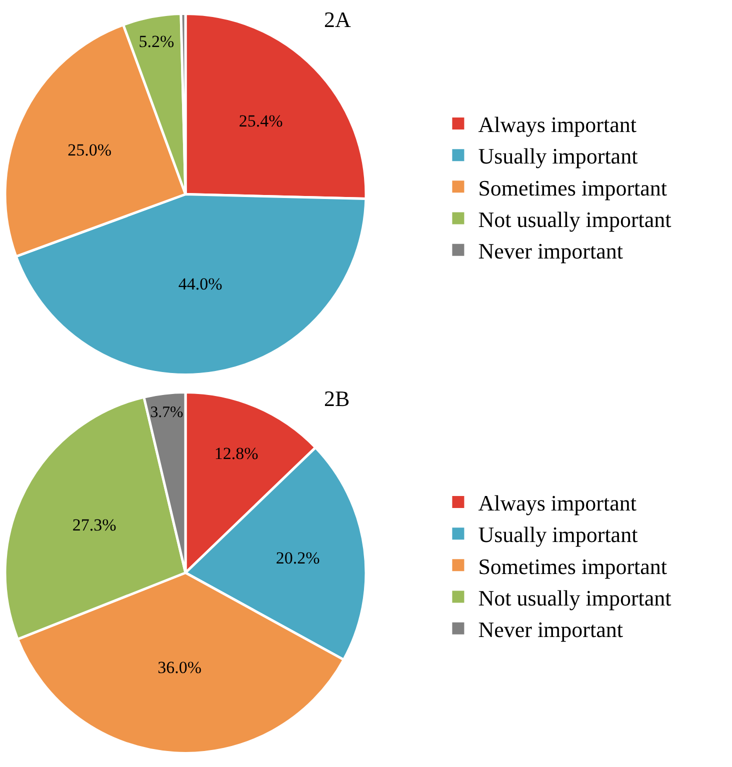 Image resolution: width=732 pixels, height=767 pixels. I want to click on data-label: 27.3%, so click(94, 525).